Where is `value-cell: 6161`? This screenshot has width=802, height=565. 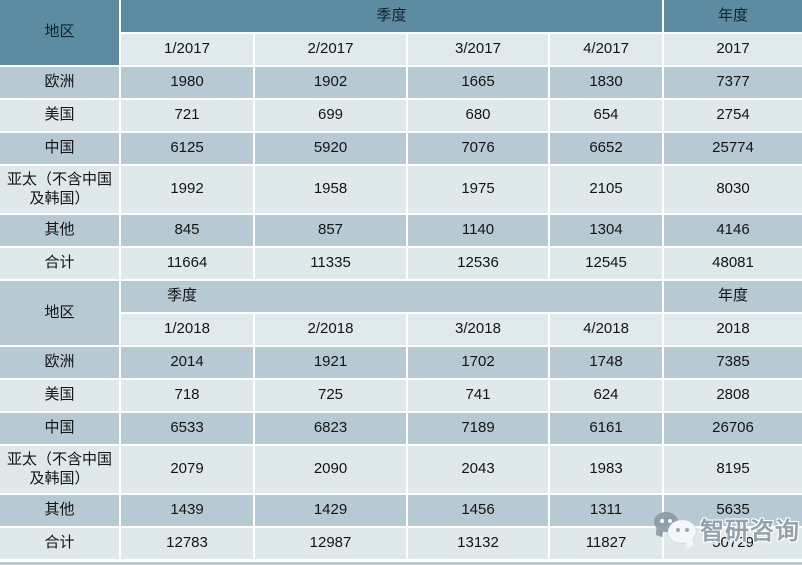
value-cell: 6161 is located at coordinates (607, 429).